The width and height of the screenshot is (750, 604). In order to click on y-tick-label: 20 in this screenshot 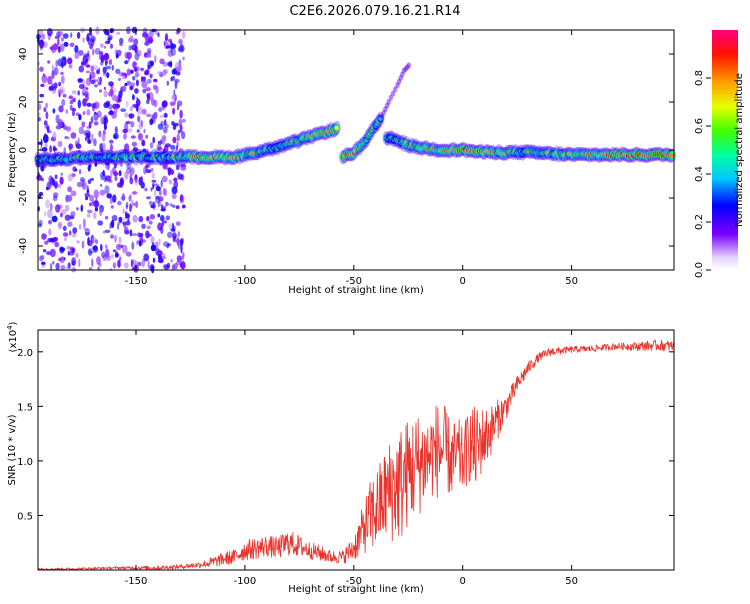, I will do `click(23, 102)`.